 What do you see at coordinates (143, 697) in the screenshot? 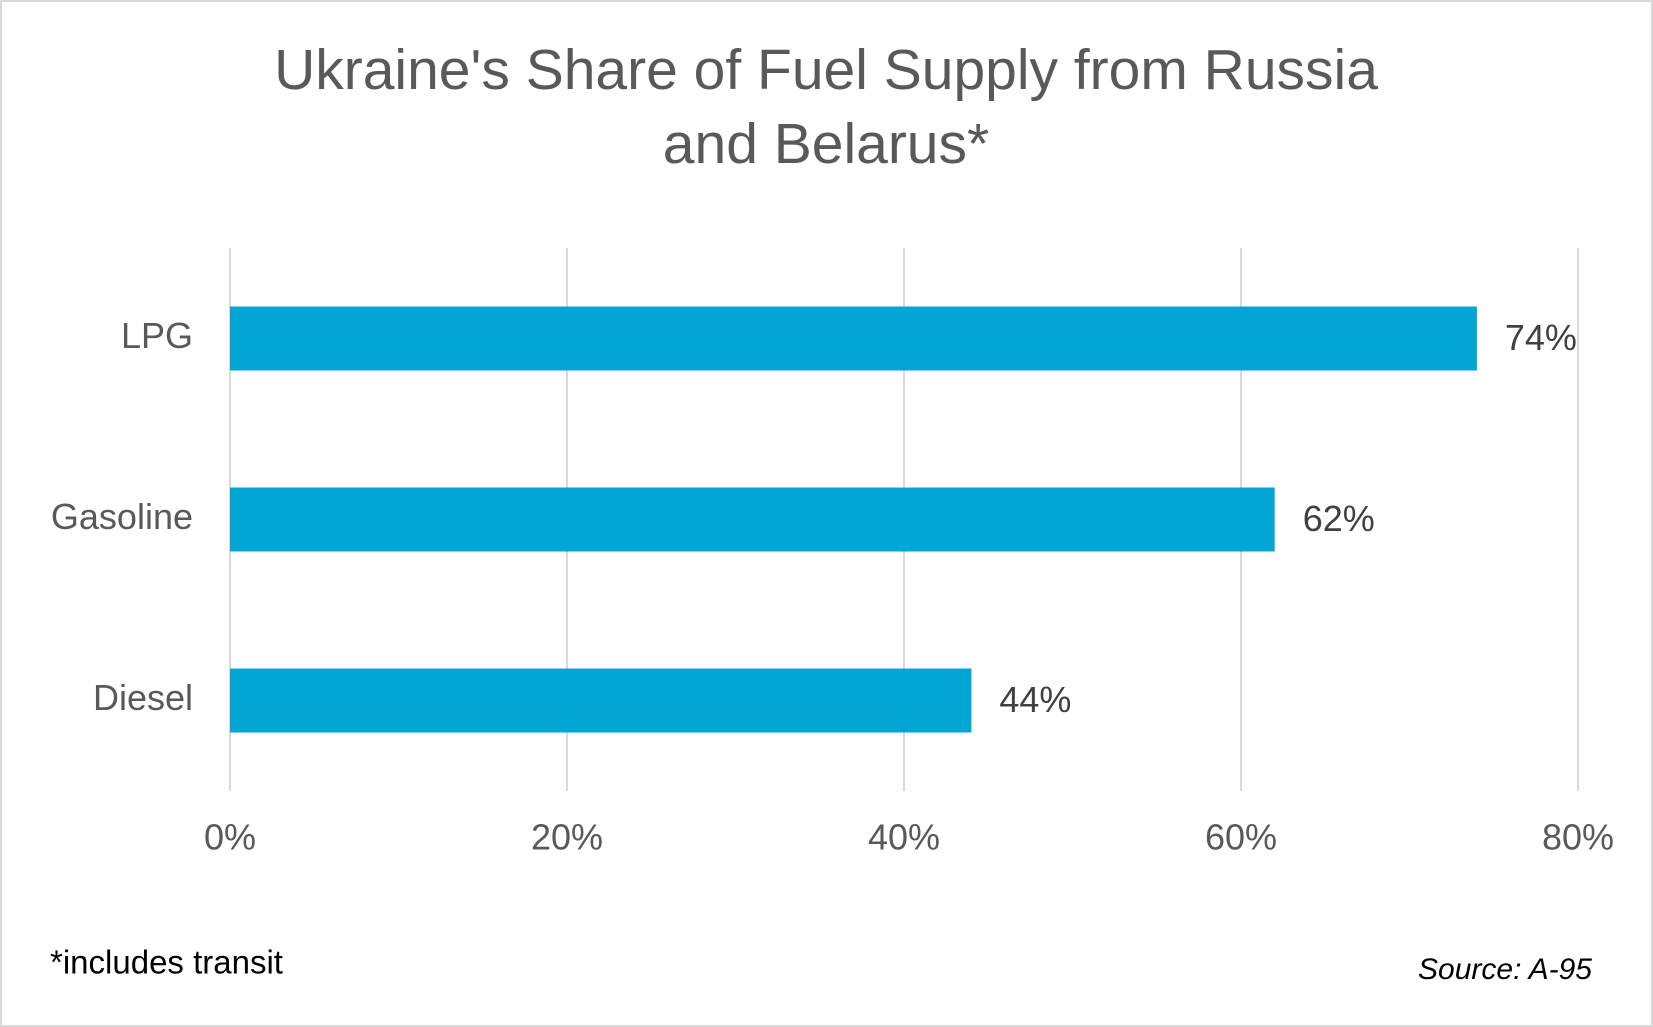
I see `y-tick-label: Diesel` at bounding box center [143, 697].